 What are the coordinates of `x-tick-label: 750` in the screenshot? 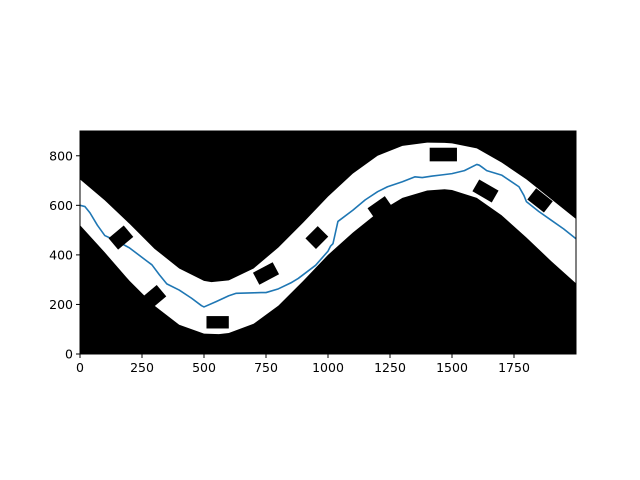 It's located at (266, 367).